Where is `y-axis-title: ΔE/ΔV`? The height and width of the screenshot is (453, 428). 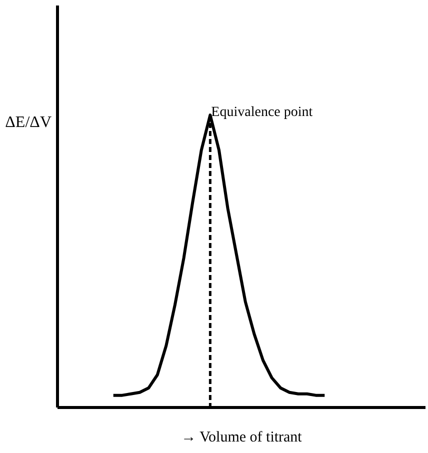
y-axis-title: ΔE/ΔV is located at coordinates (28, 123).